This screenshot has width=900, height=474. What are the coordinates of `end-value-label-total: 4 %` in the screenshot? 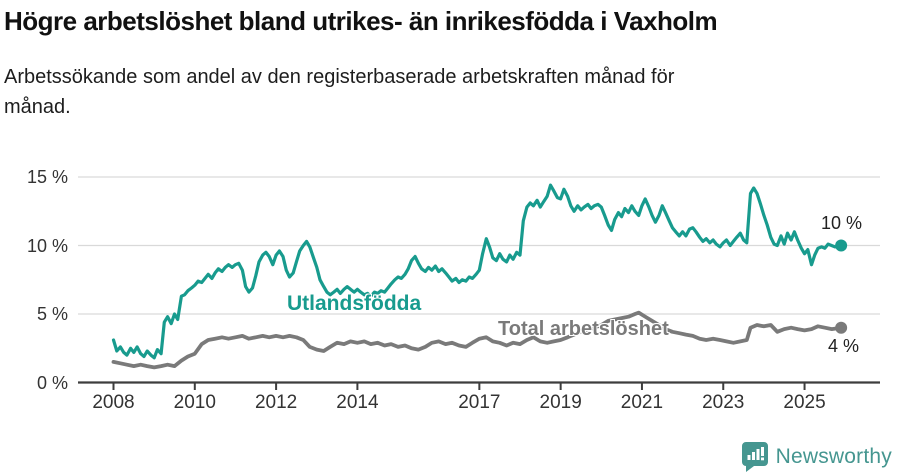 It's located at (844, 346).